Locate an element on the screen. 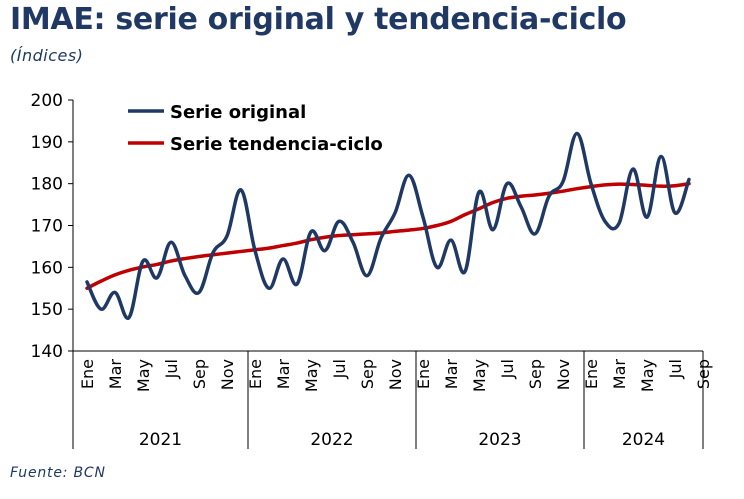  y-tick-label: 200 is located at coordinates (47, 101).